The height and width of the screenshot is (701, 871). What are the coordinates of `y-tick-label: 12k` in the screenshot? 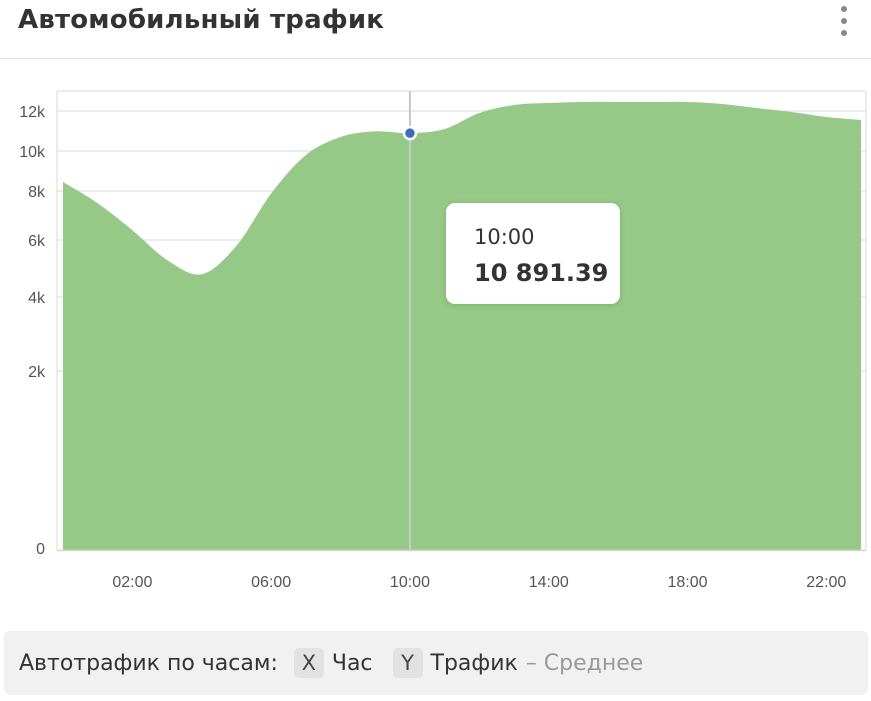 It's located at (32, 112).